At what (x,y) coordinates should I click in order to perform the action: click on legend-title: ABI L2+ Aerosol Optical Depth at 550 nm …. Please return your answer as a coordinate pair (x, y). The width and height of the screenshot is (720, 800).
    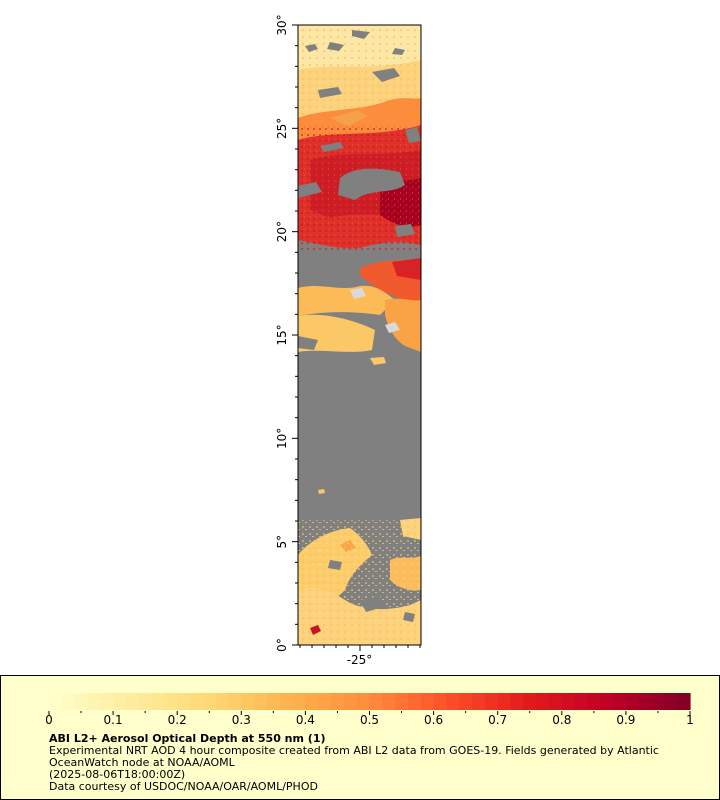
    Looking at the image, I should click on (187, 738).